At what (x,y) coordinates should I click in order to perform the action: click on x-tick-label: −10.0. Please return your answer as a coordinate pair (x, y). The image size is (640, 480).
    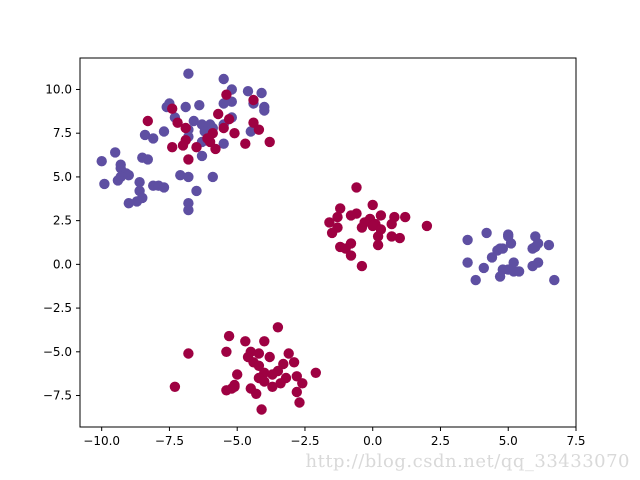
    Looking at the image, I should click on (101, 441).